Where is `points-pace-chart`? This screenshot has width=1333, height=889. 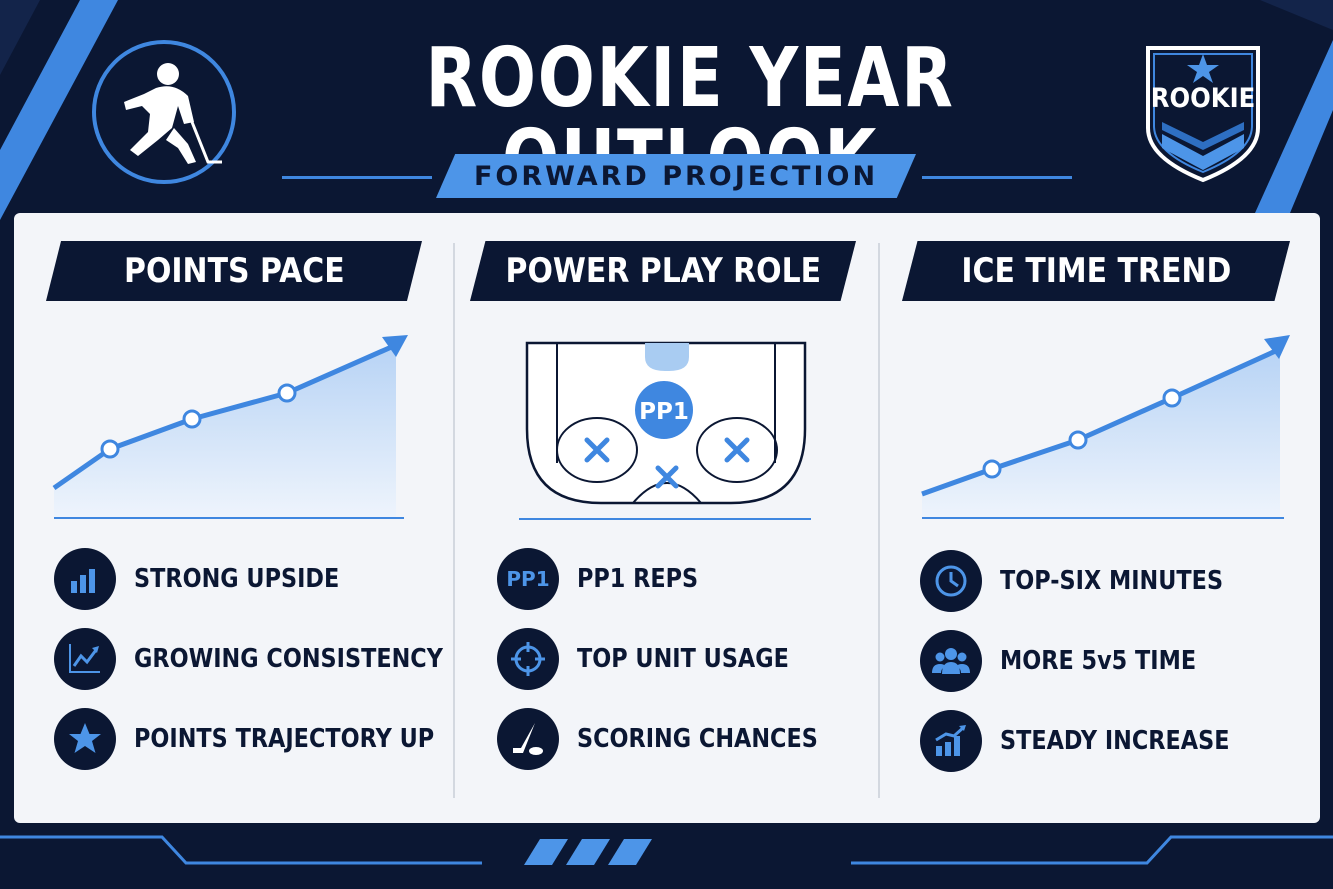 points-pace-chart is located at coordinates (230, 427).